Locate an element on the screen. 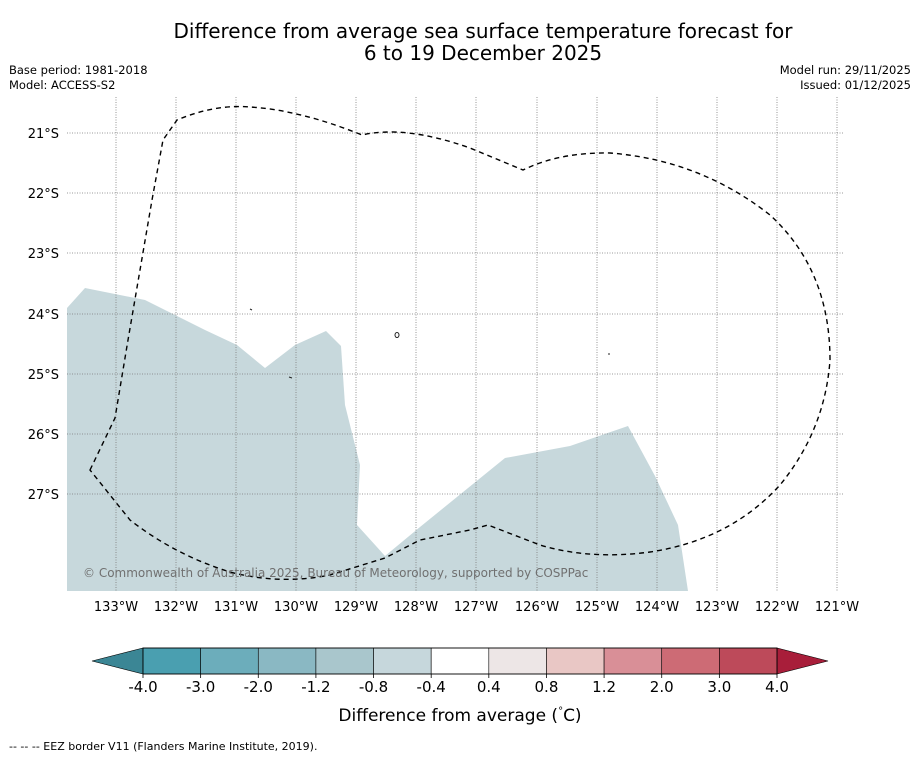 This screenshot has width=919, height=758. lat-label: 24°S is located at coordinates (43, 315).